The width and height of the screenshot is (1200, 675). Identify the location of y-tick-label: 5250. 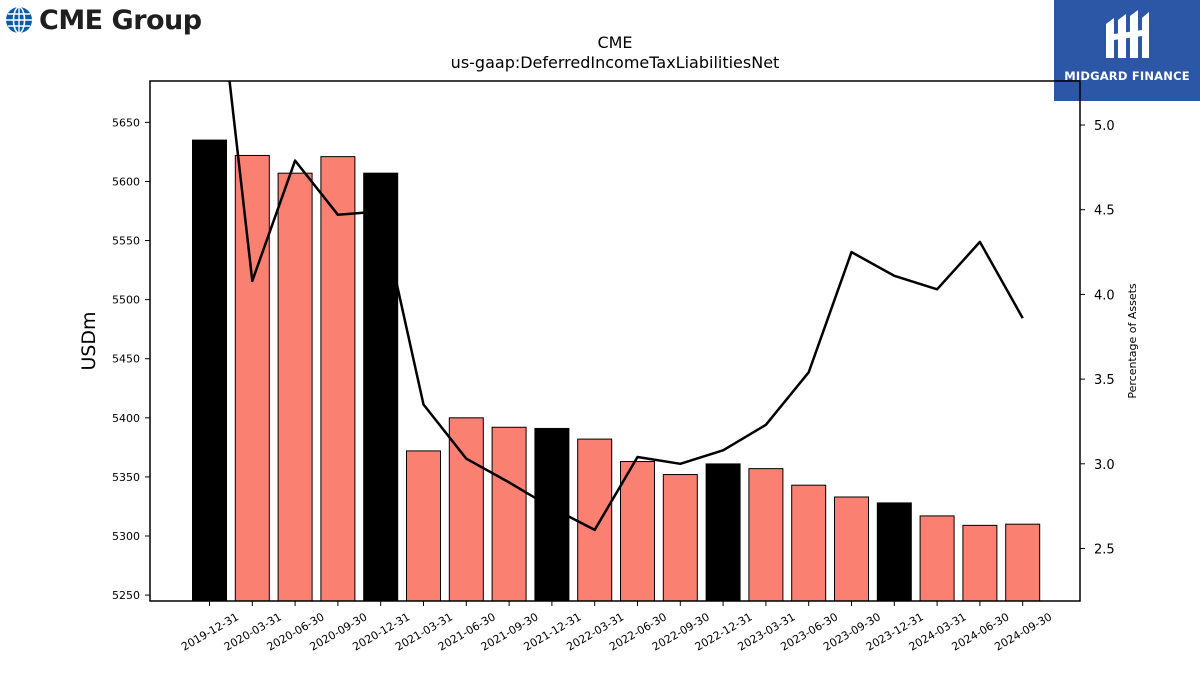
(126, 595).